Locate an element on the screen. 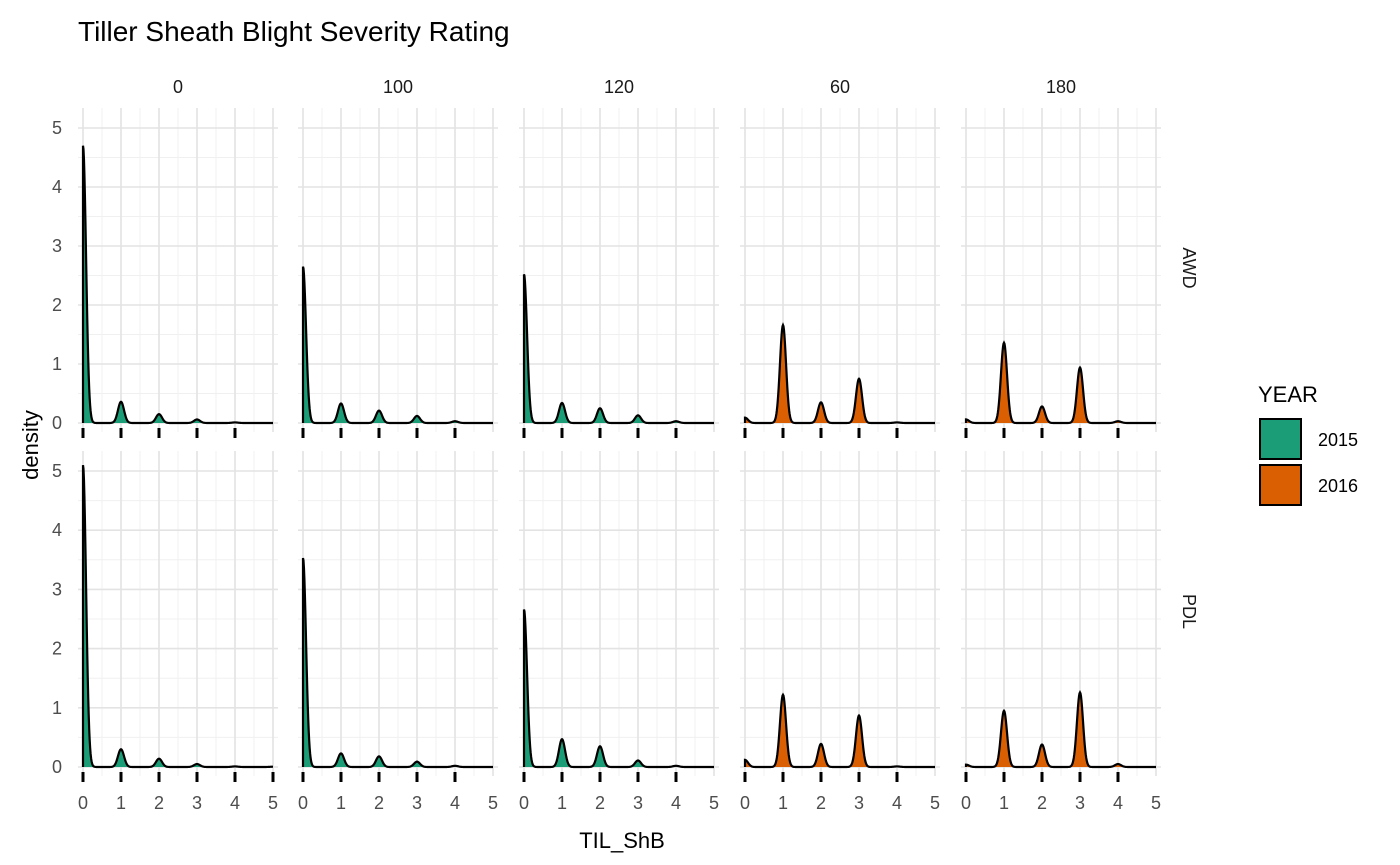  panel-awd-120: 120 is located at coordinates (619, 257).